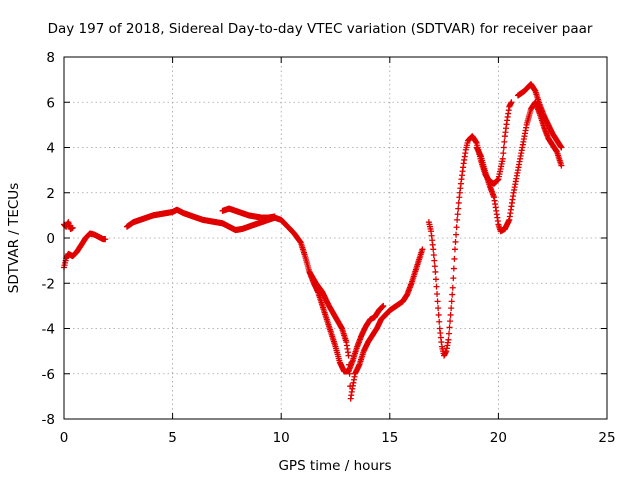  Describe the element at coordinates (48, 375) in the screenshot. I see `y-tick-label: -6` at that location.